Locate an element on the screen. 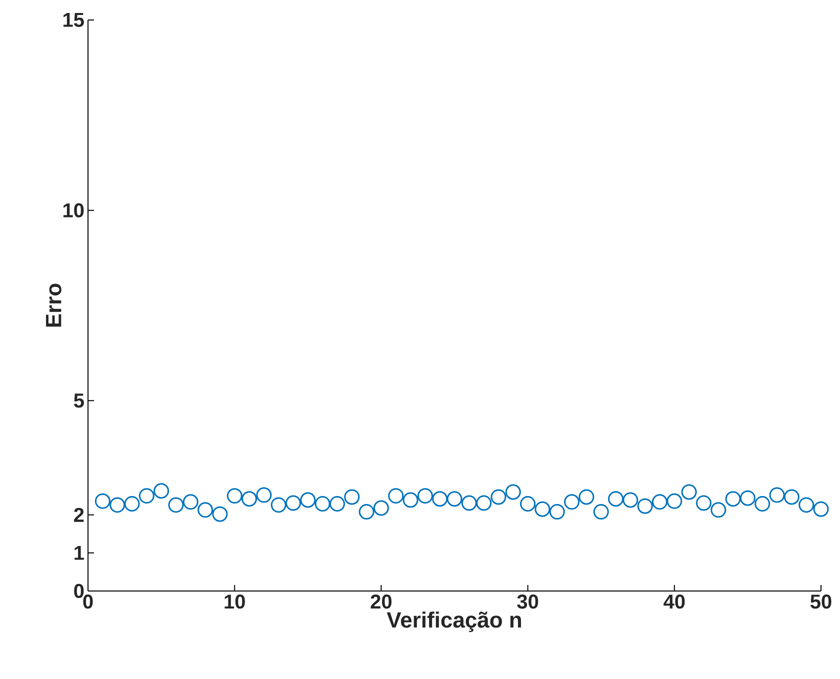 The image size is (840, 679). y-tick-label: 5 is located at coordinates (79, 401).